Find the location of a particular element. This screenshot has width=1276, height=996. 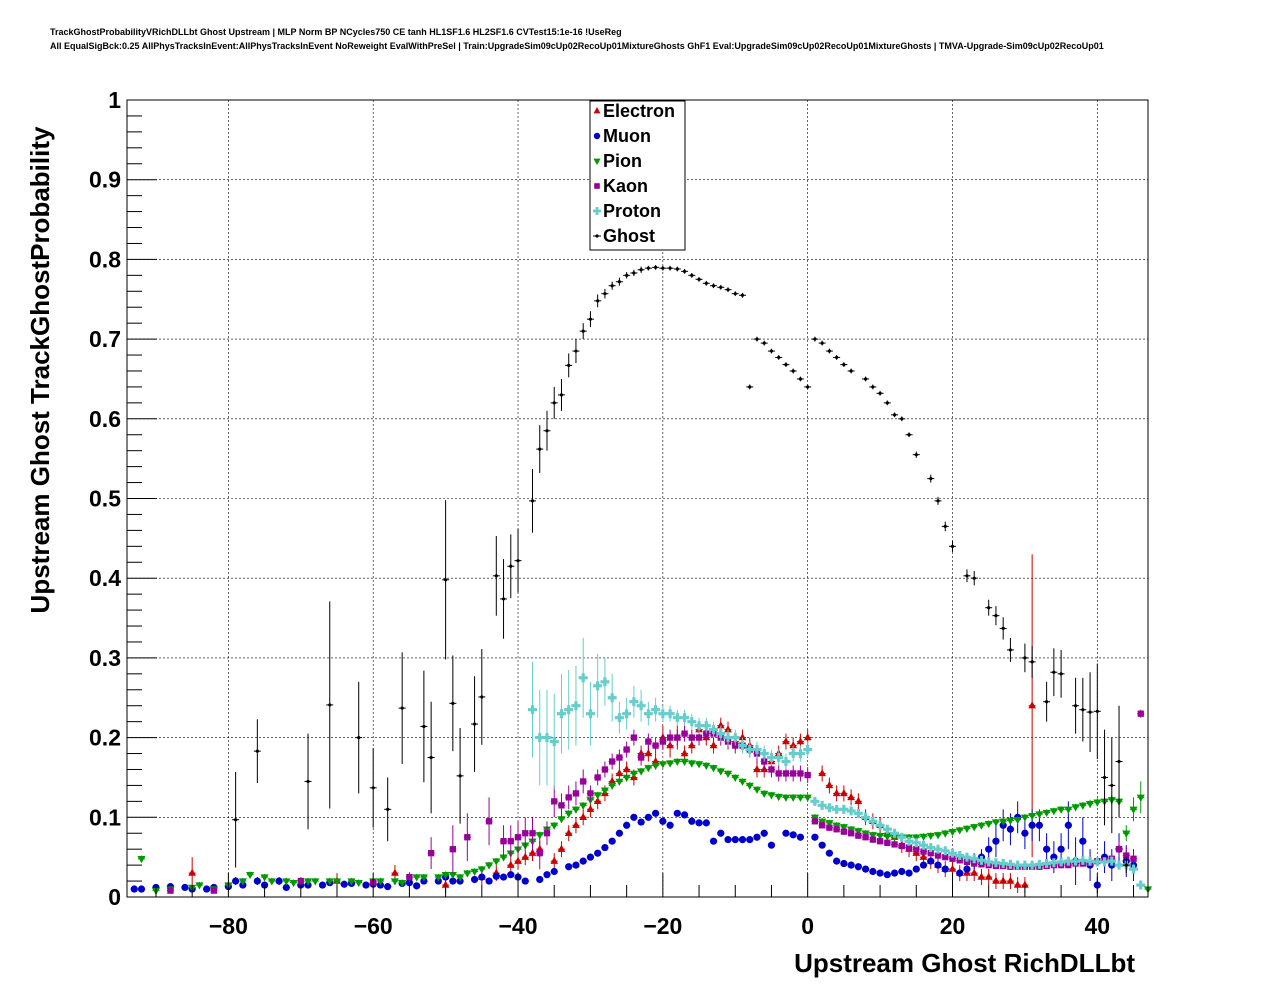

legend-label: Electron is located at coordinates (639, 111).